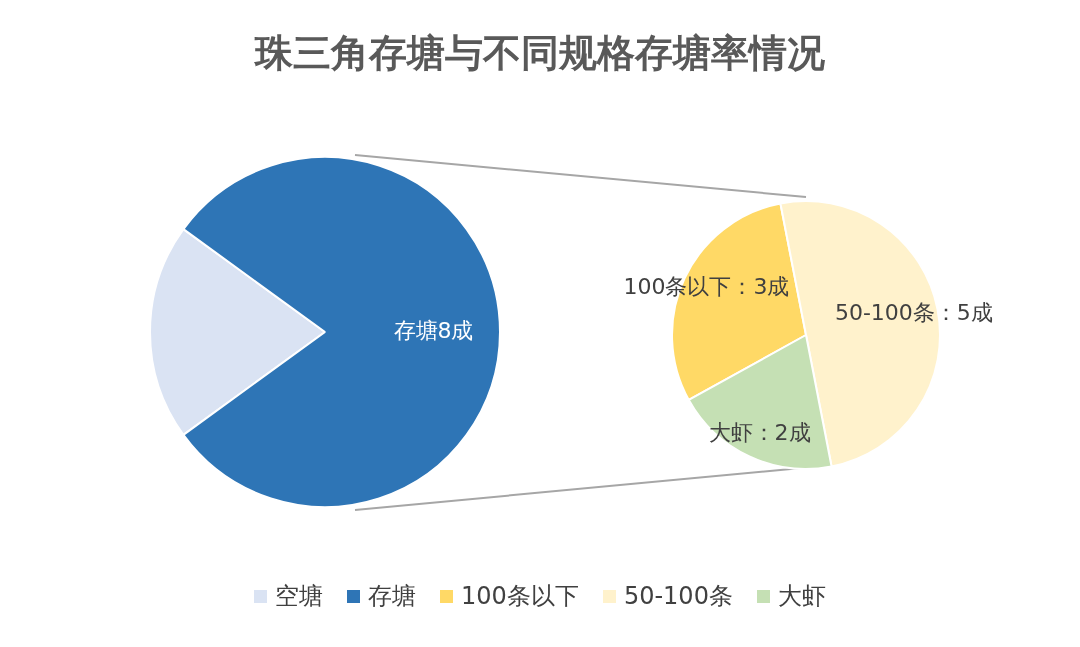 The height and width of the screenshot is (647, 1080). I want to click on data-label: 存塘8成, so click(433, 330).